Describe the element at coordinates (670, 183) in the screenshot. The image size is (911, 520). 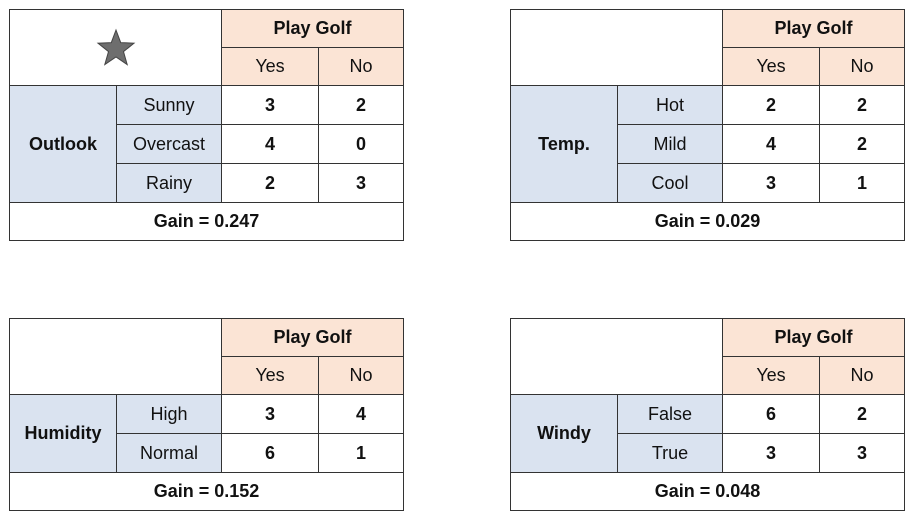
I see `value-label: Cool` at that location.